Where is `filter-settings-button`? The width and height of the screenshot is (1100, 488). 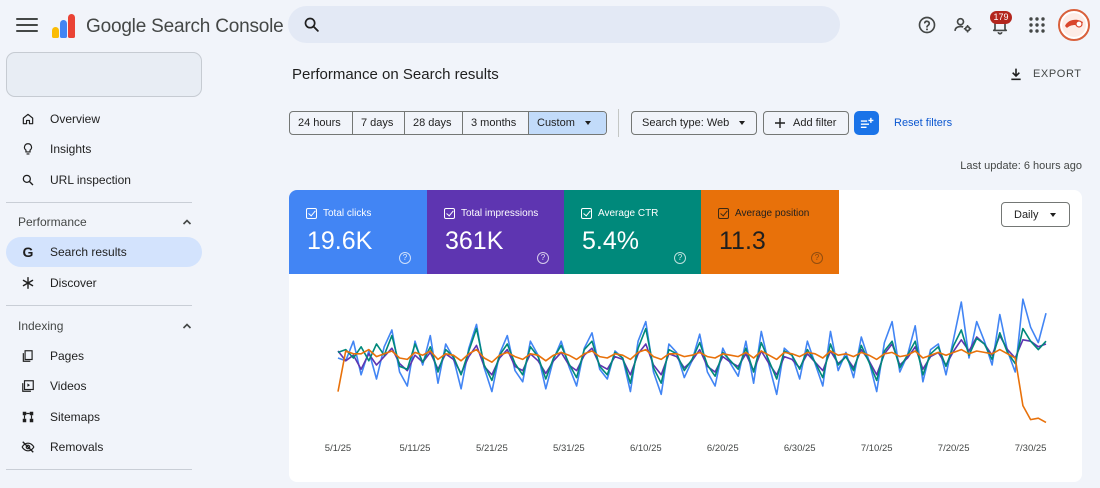 filter-settings-button is located at coordinates (866, 123).